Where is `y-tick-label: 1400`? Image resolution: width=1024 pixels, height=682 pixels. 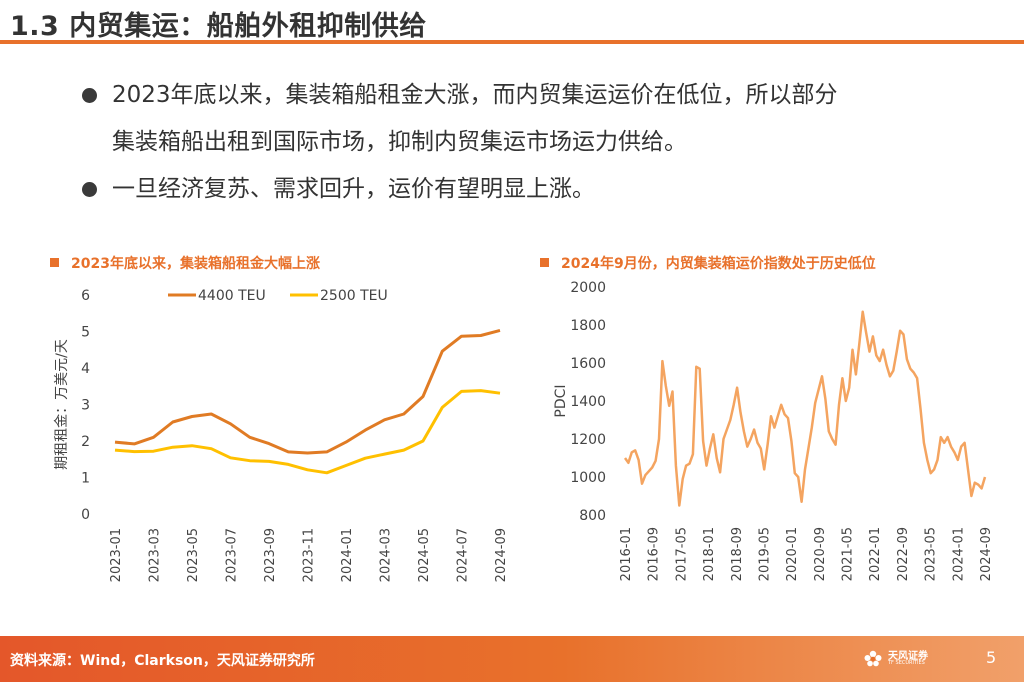 y-tick-label: 1400 is located at coordinates (588, 402).